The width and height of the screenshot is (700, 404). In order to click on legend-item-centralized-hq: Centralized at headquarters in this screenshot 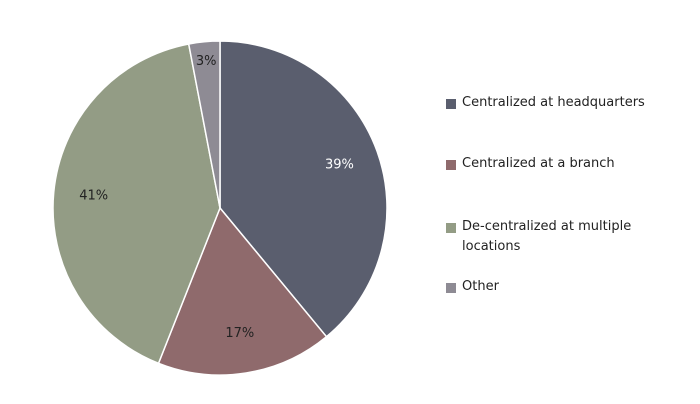, I will do `click(571, 104)`.